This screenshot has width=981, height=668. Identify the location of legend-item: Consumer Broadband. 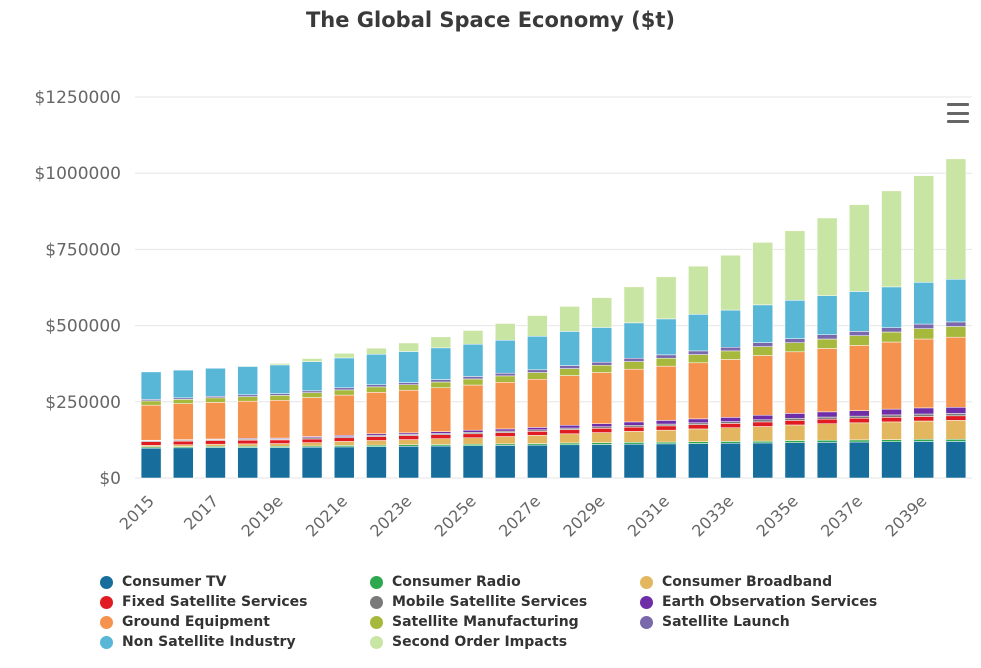
(775, 582).